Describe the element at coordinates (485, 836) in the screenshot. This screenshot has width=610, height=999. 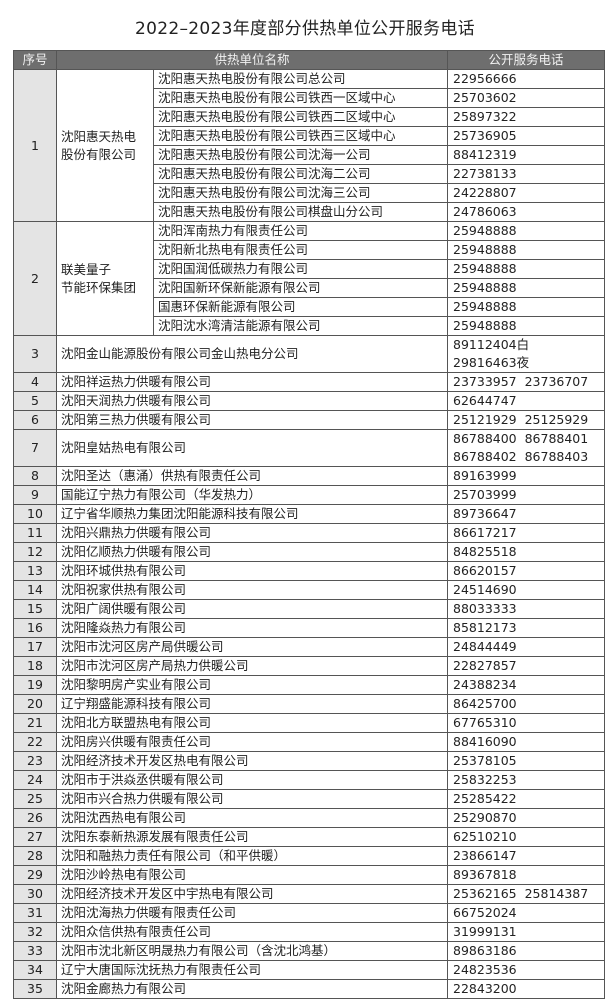
I see `phone-line: 62510210` at that location.